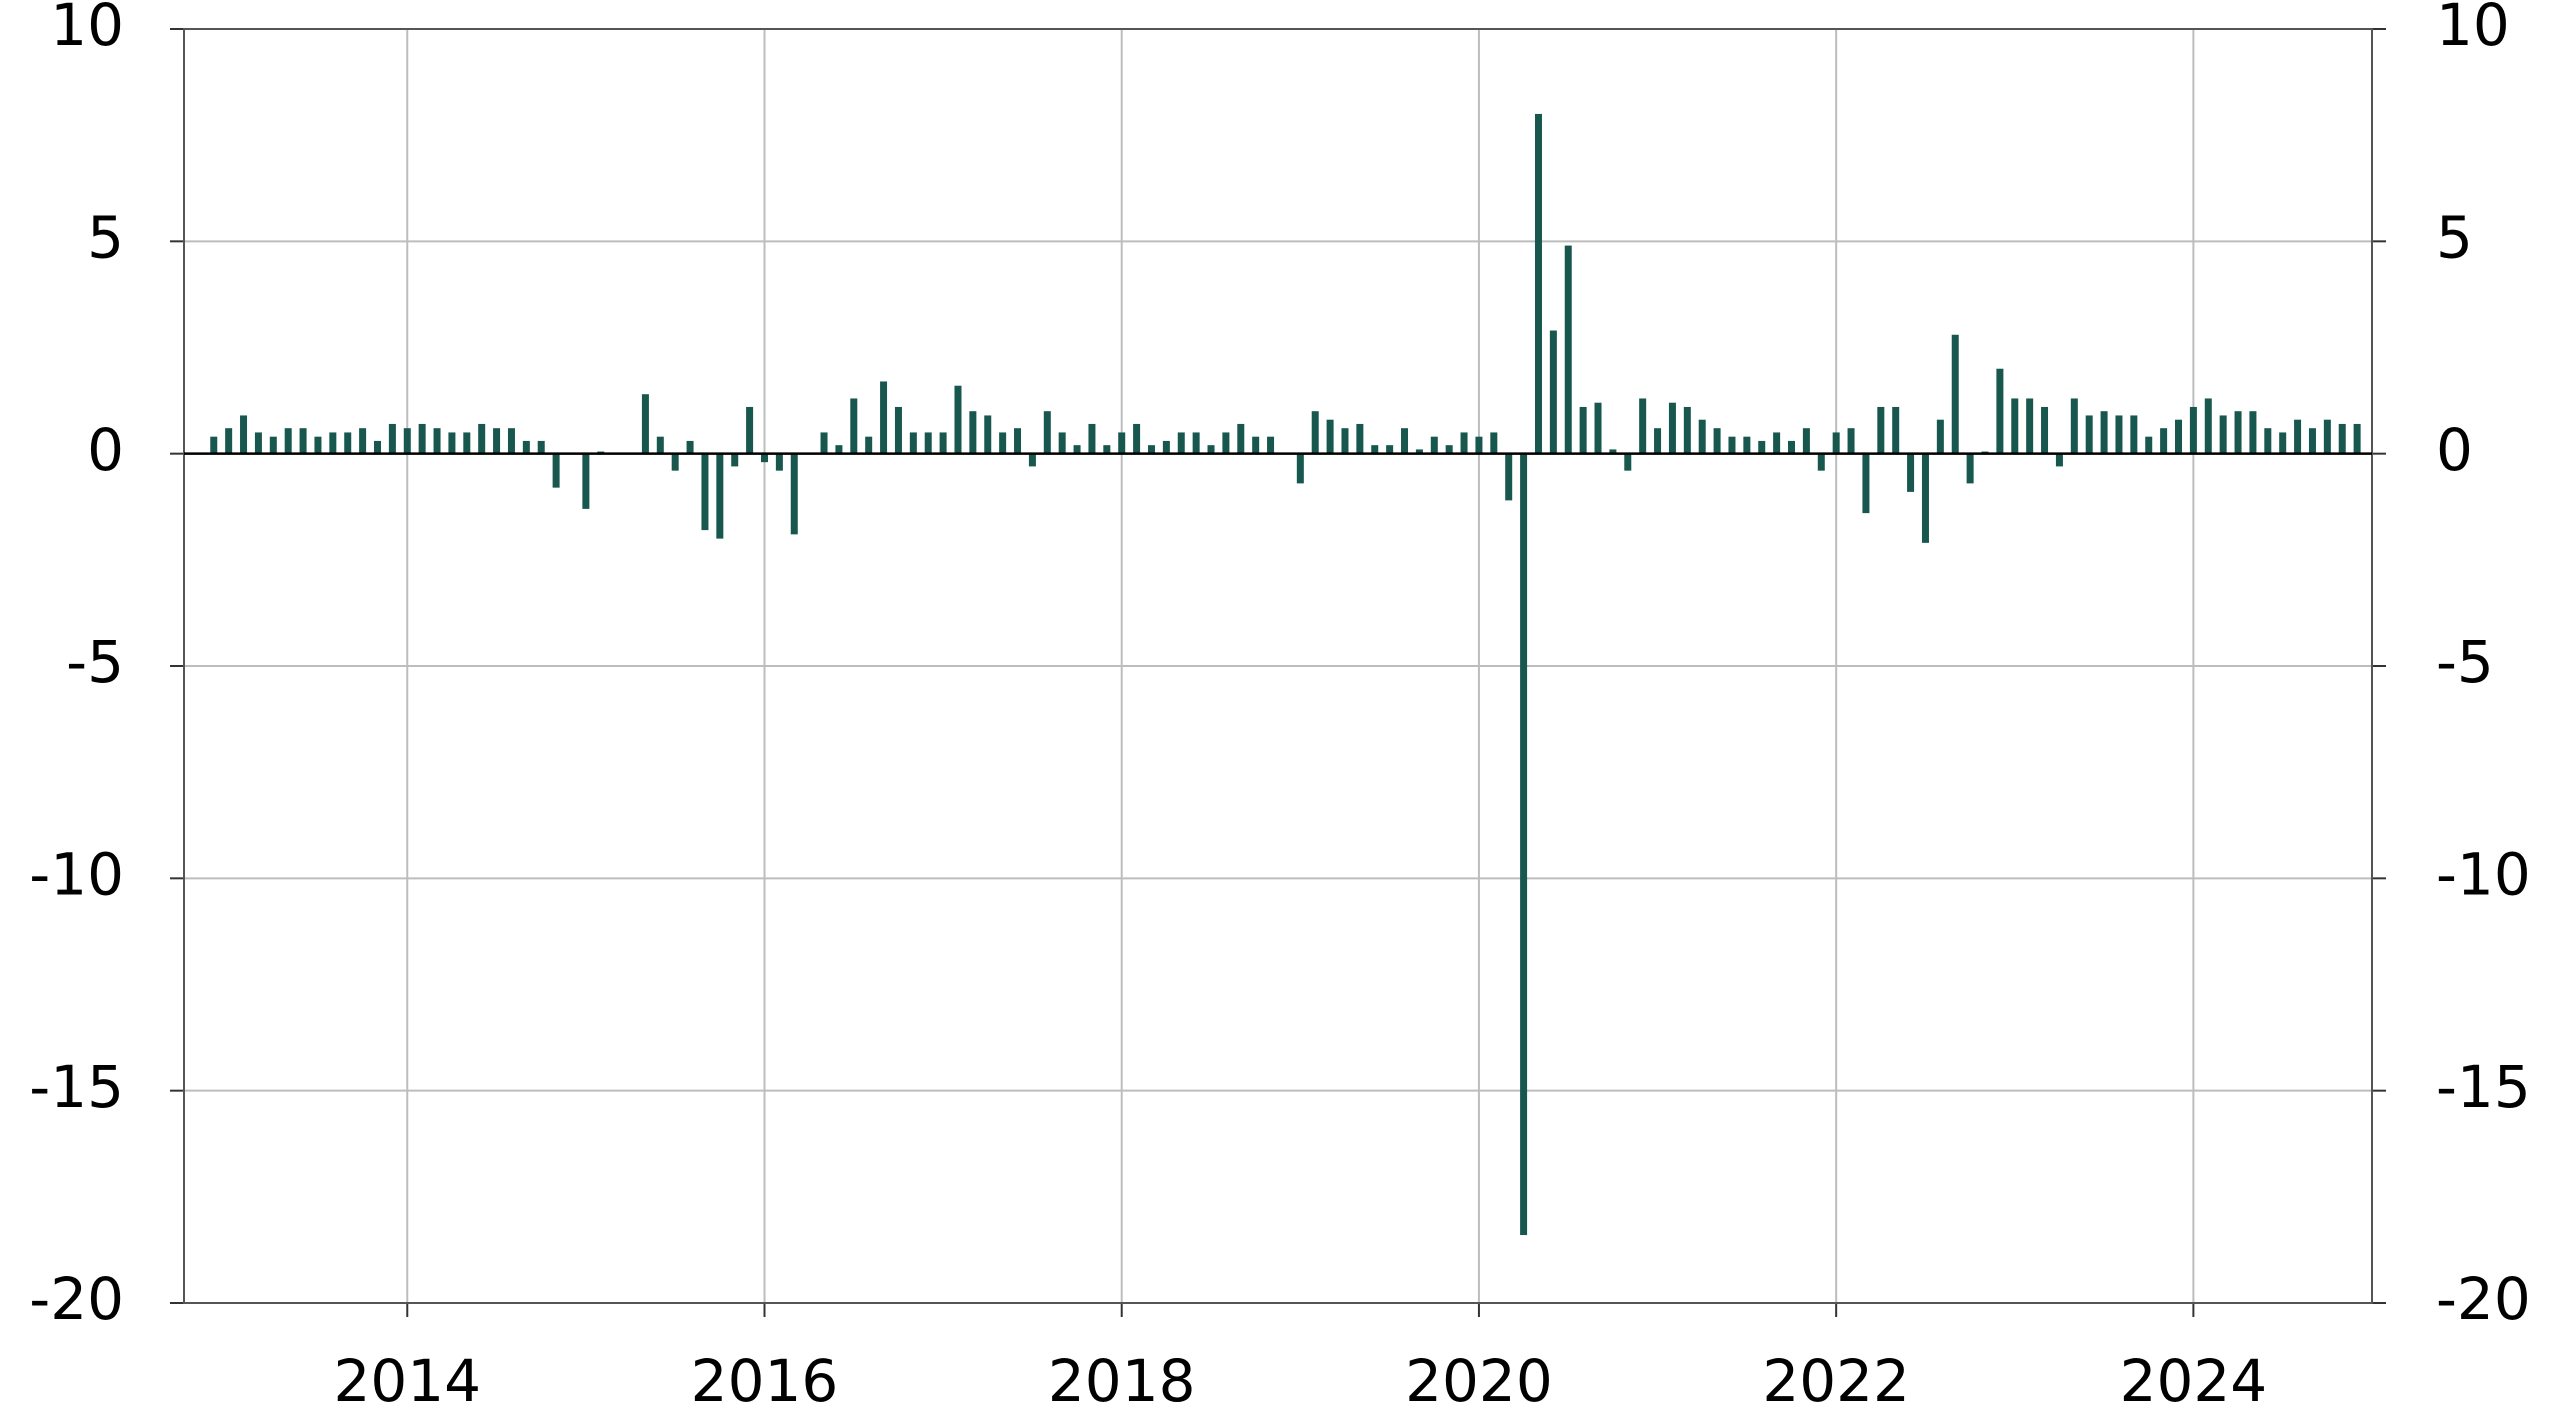 The width and height of the screenshot is (2551, 1416). I want to click on y-tick-label: 10, so click(87, 29).